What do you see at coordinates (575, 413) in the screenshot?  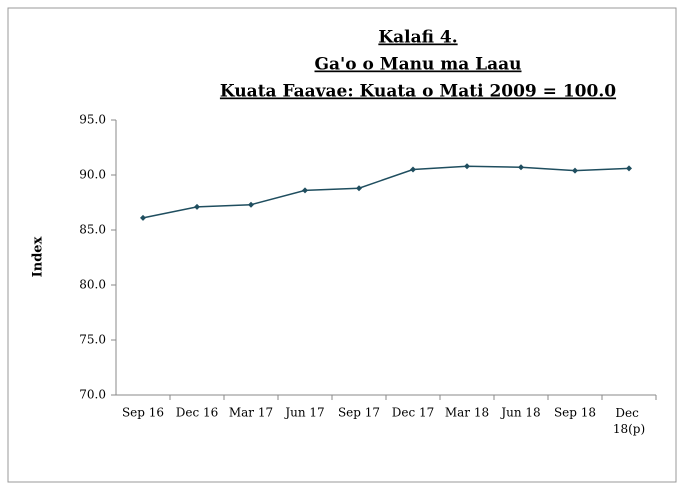 I see `x-tick-label: Sep 18` at bounding box center [575, 413].